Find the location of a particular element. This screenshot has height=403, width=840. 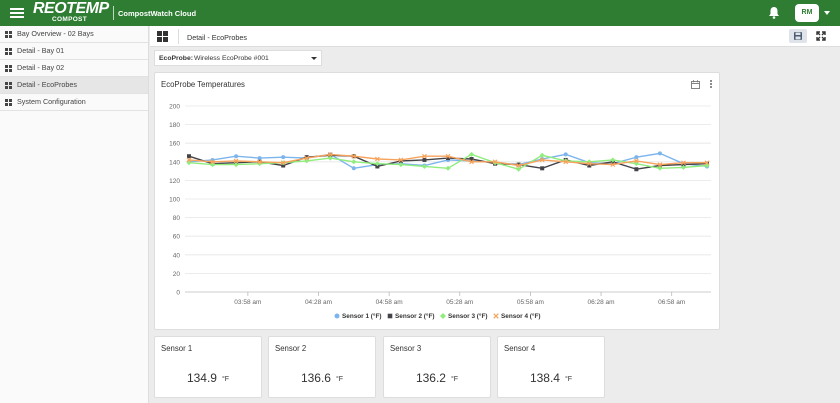

legend-label: Sensor 4 (°F) is located at coordinates (521, 316).